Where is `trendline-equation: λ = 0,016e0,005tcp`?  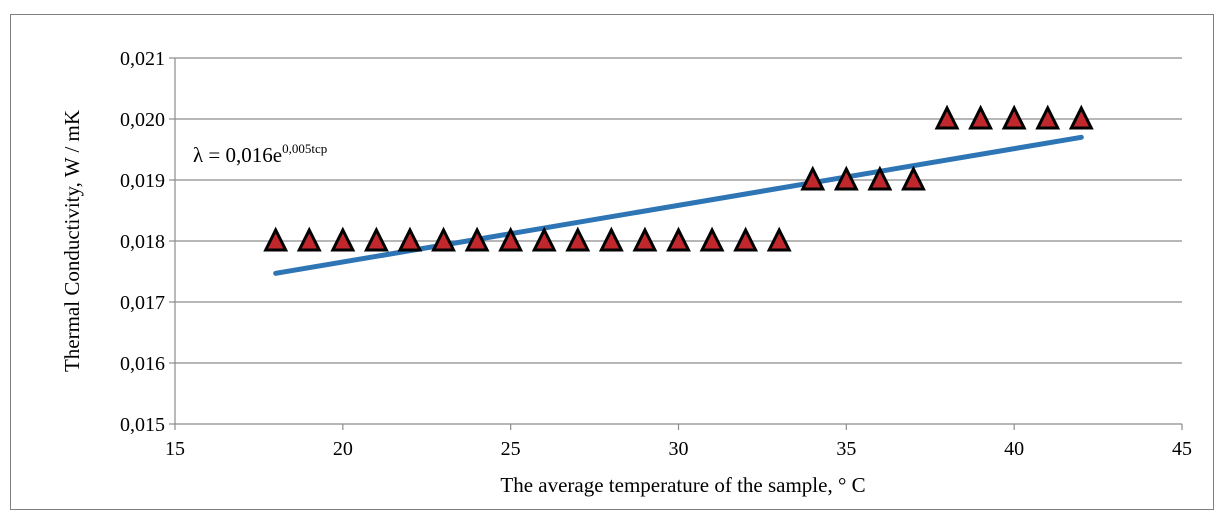
trendline-equation: λ = 0,016e0,005tcp is located at coordinates (260, 154).